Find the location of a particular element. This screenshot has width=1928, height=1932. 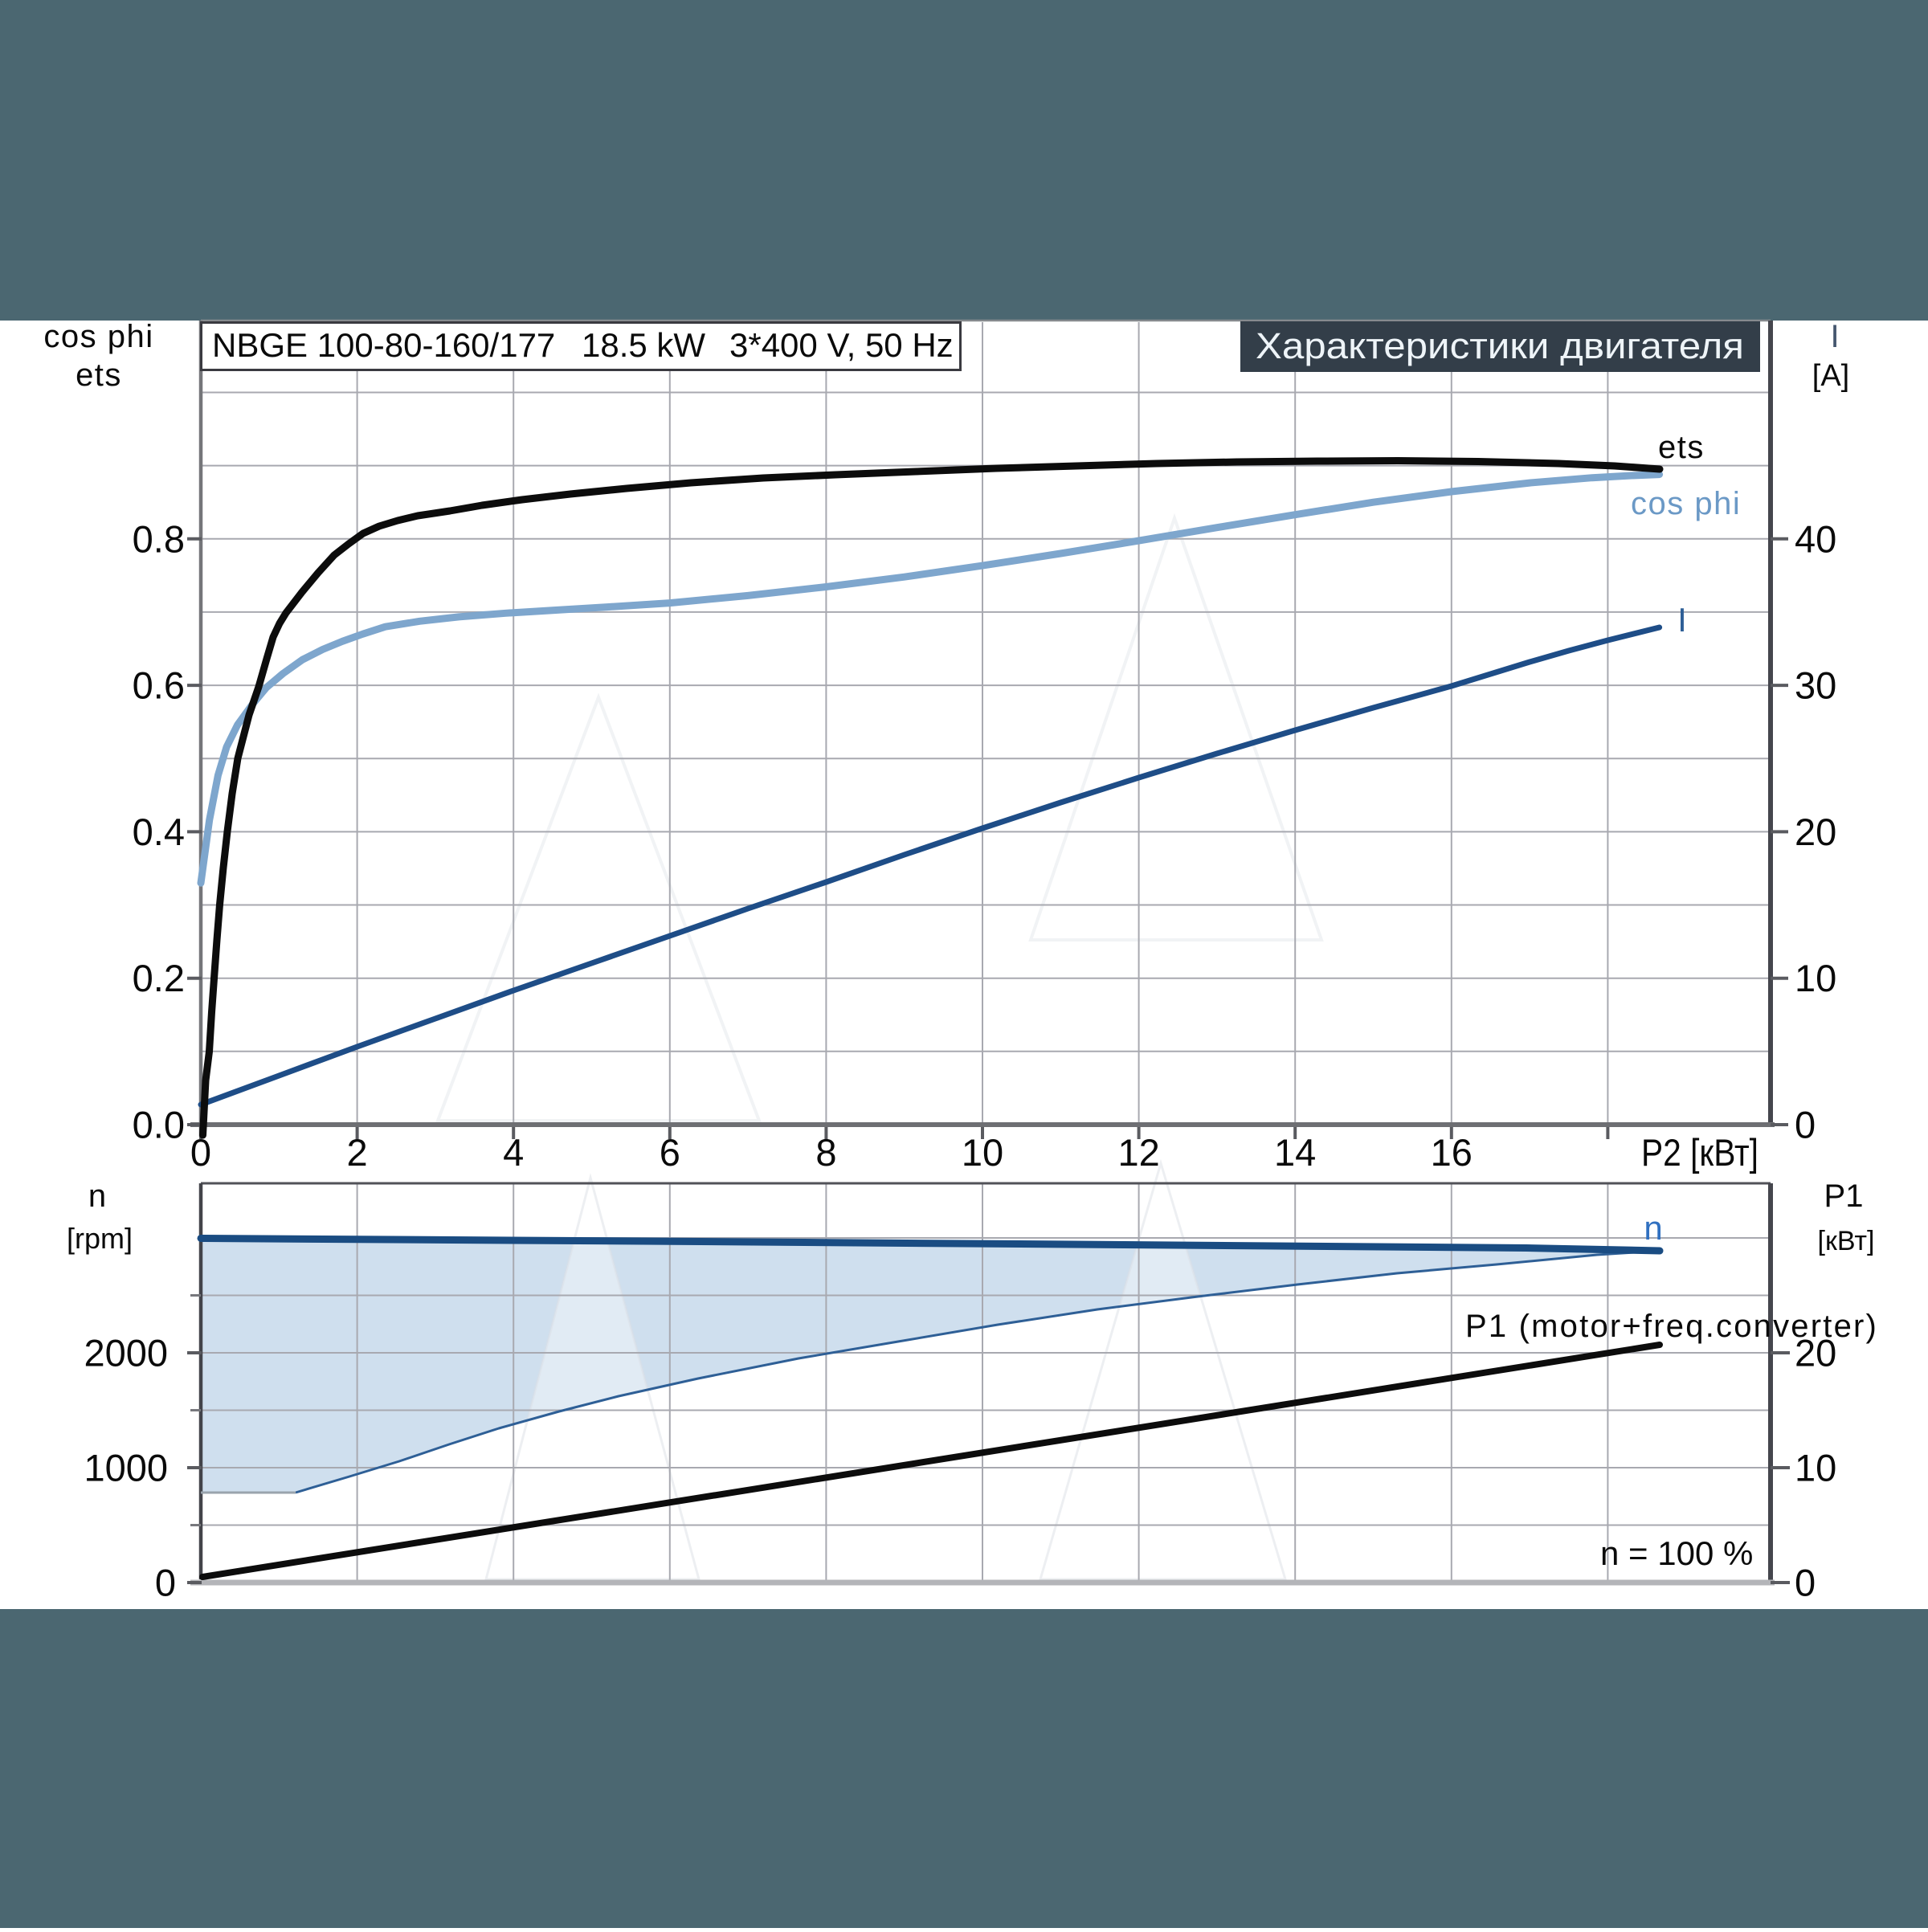

svg-text: 0.6 is located at coordinates (159, 686).